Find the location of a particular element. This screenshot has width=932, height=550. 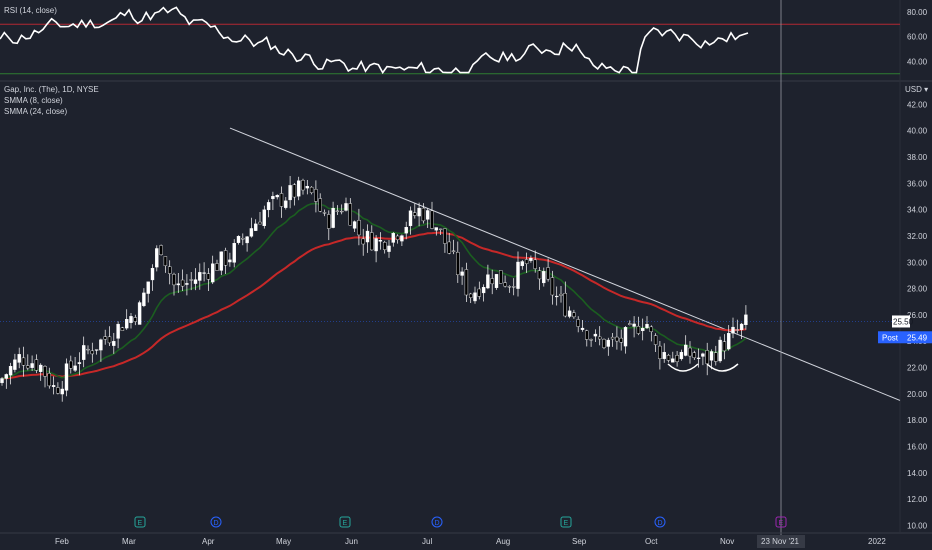

x-tick-label: Oct is located at coordinates (651, 541).